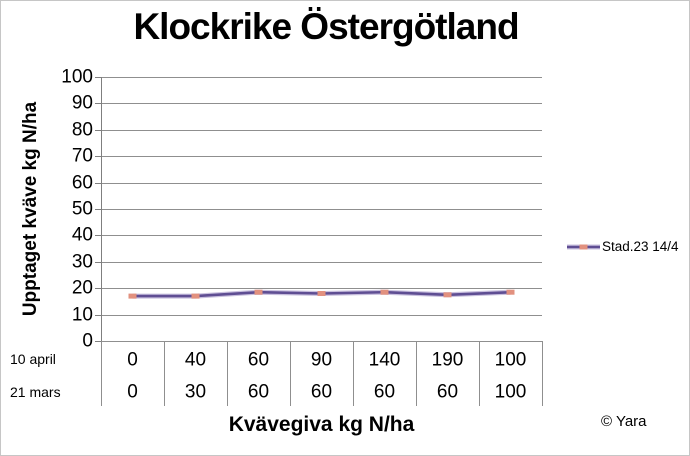 The height and width of the screenshot is (456, 690). Describe the element at coordinates (82, 288) in the screenshot. I see `y-tick-label-20: 20` at that location.